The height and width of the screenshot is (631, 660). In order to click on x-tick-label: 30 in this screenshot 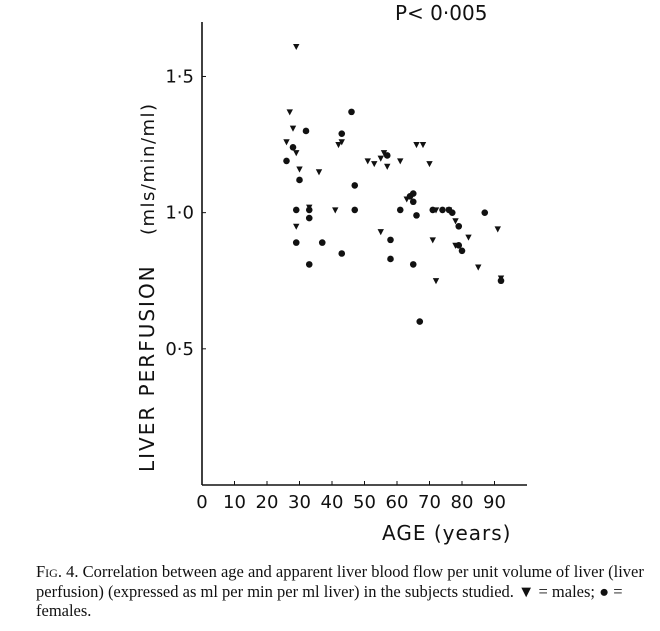, I will do `click(299, 502)`.